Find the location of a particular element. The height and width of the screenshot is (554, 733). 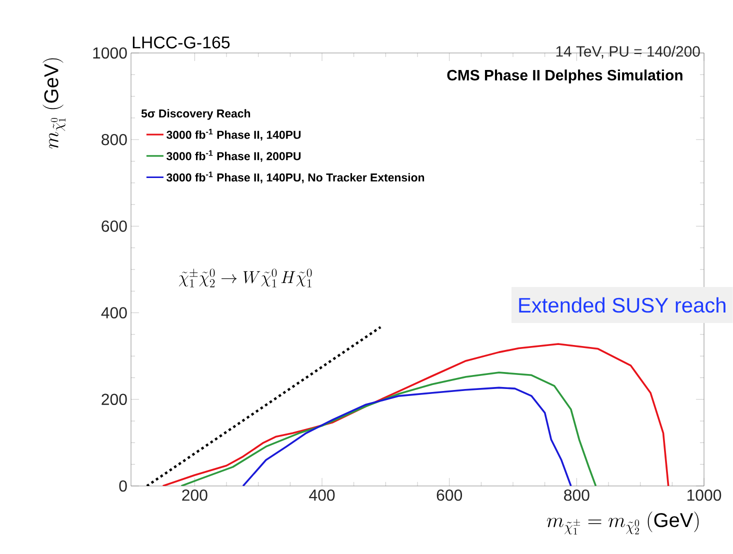

x-tick-label: 600 is located at coordinates (449, 495).